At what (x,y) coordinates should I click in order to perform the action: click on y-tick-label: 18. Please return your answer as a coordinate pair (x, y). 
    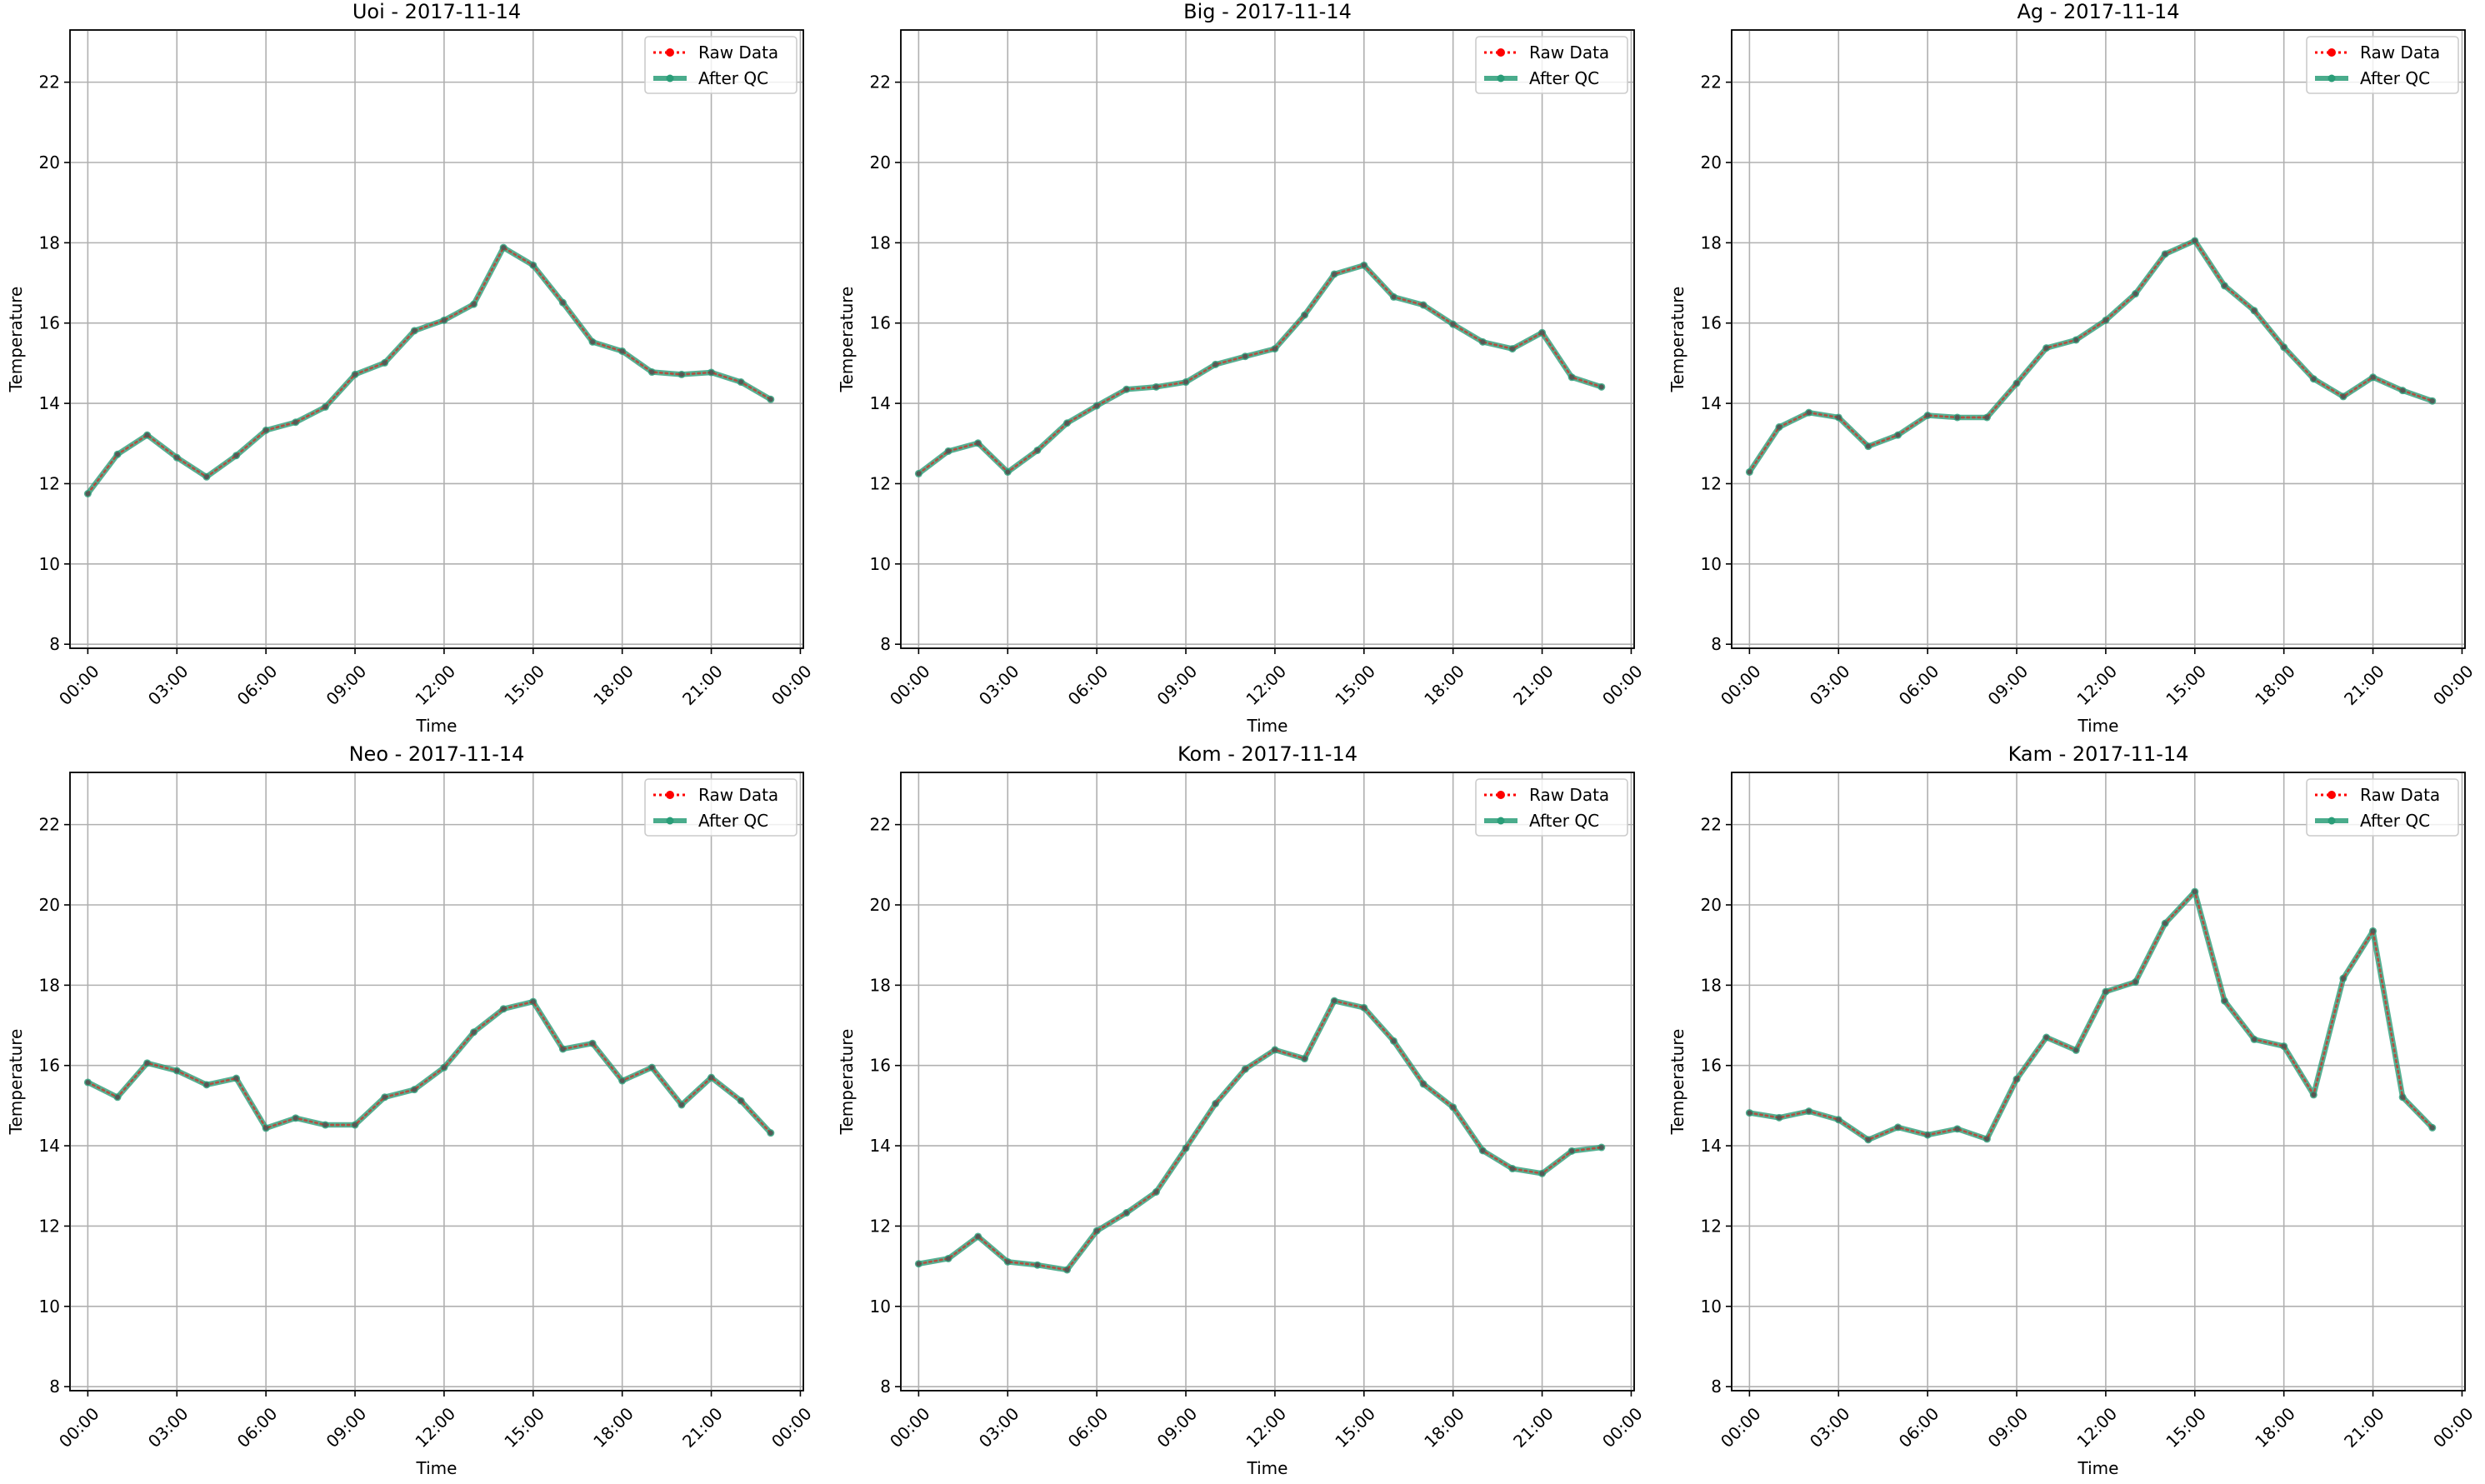
    Looking at the image, I should click on (880, 242).